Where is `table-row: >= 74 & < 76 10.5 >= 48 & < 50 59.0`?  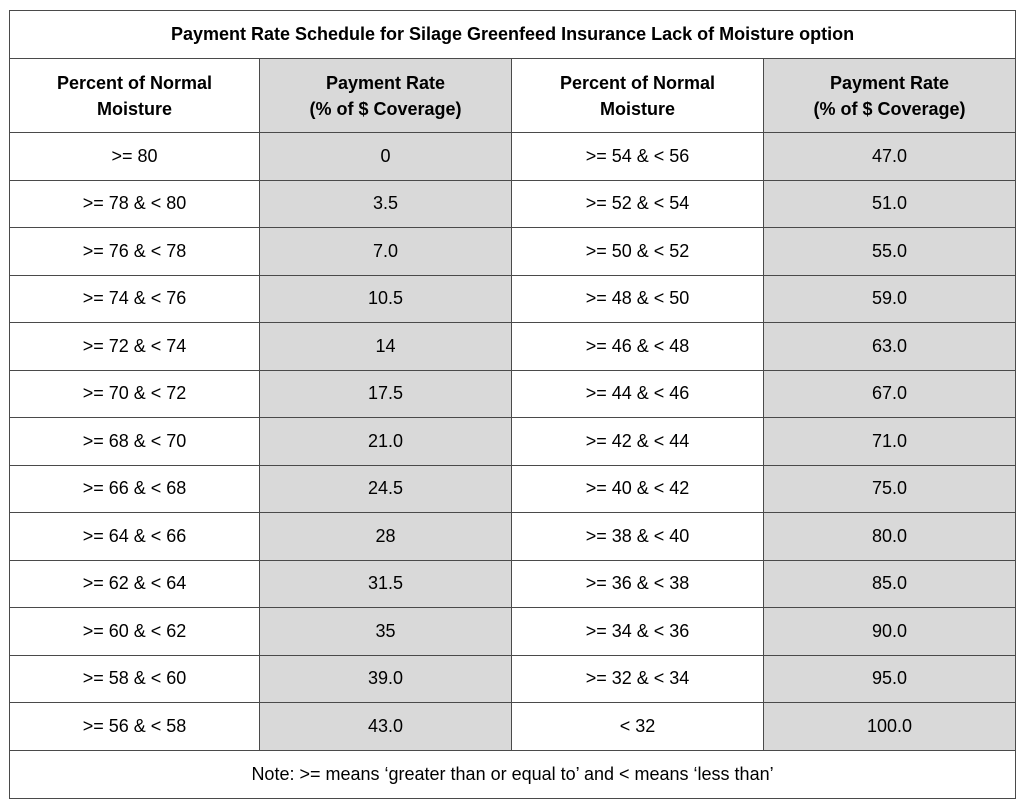
table-row: >= 74 & < 76 10.5 >= 48 & < 50 59.0 is located at coordinates (513, 298).